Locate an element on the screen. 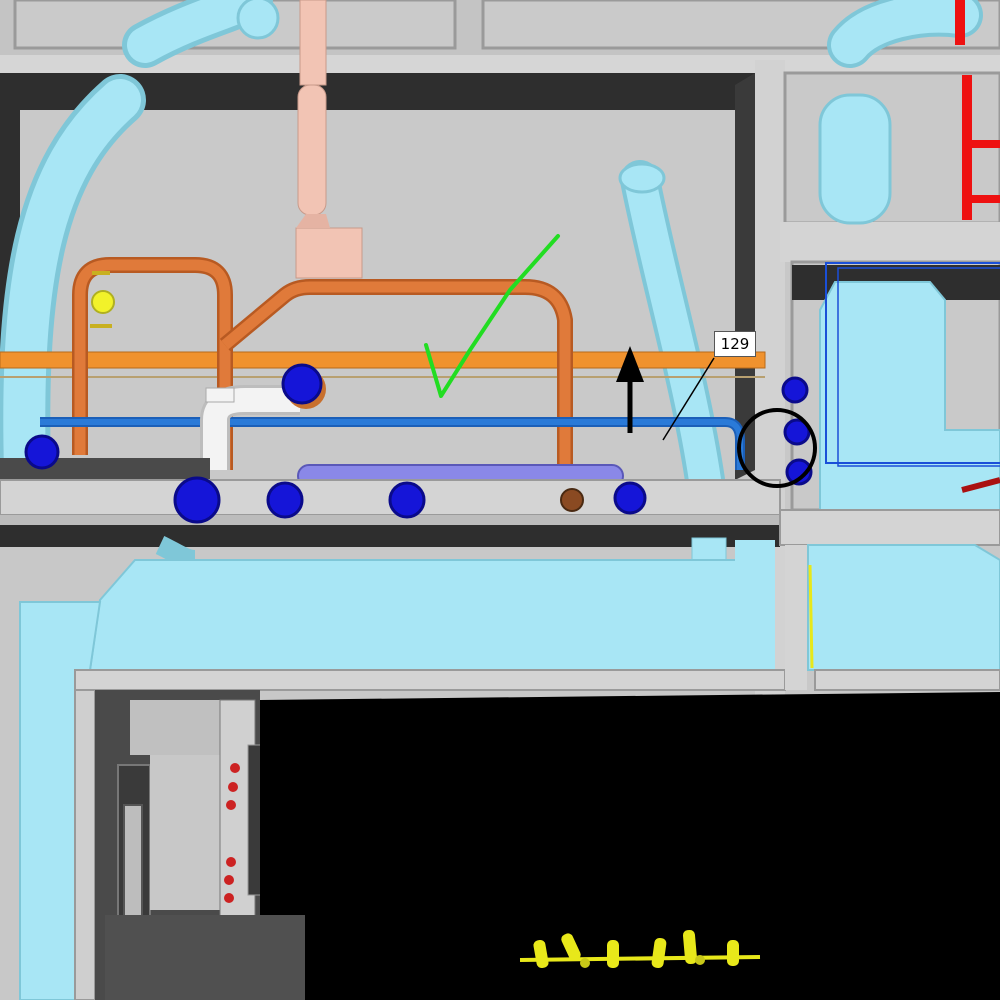 Image resolution: width=1000 pixels, height=1000 pixels. sprinkler-heads is located at coordinates (640, 949).